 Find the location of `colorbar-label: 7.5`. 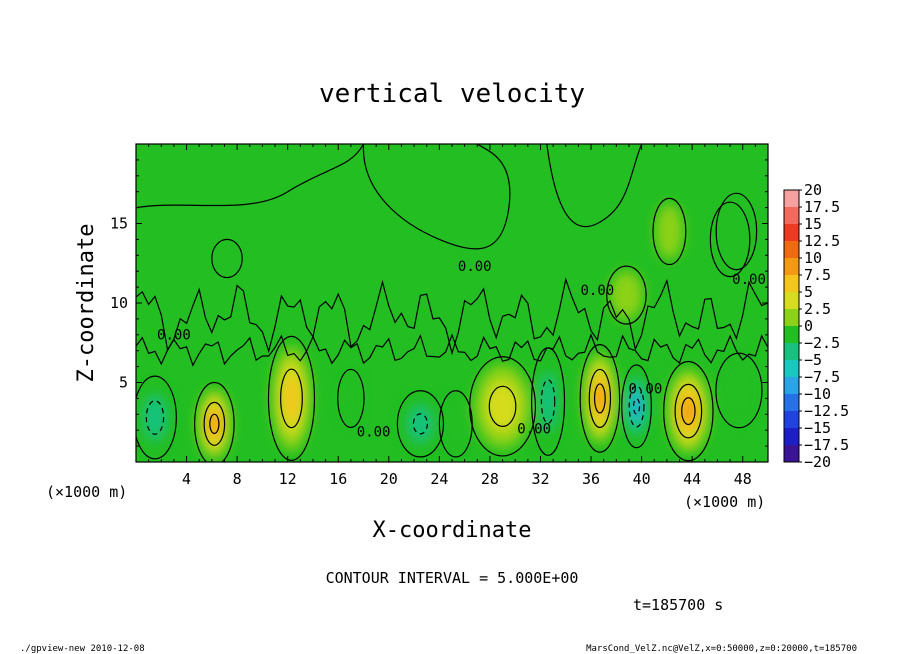

colorbar-label: 7.5 is located at coordinates (817, 275).